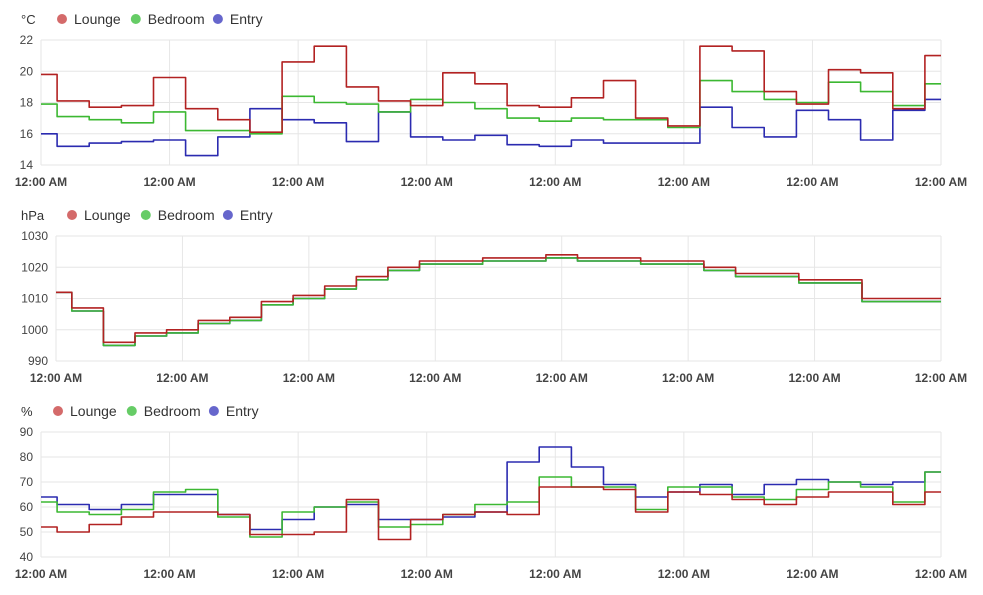  Describe the element at coordinates (27, 103) in the screenshot. I see `y-tick-label: 18` at that location.